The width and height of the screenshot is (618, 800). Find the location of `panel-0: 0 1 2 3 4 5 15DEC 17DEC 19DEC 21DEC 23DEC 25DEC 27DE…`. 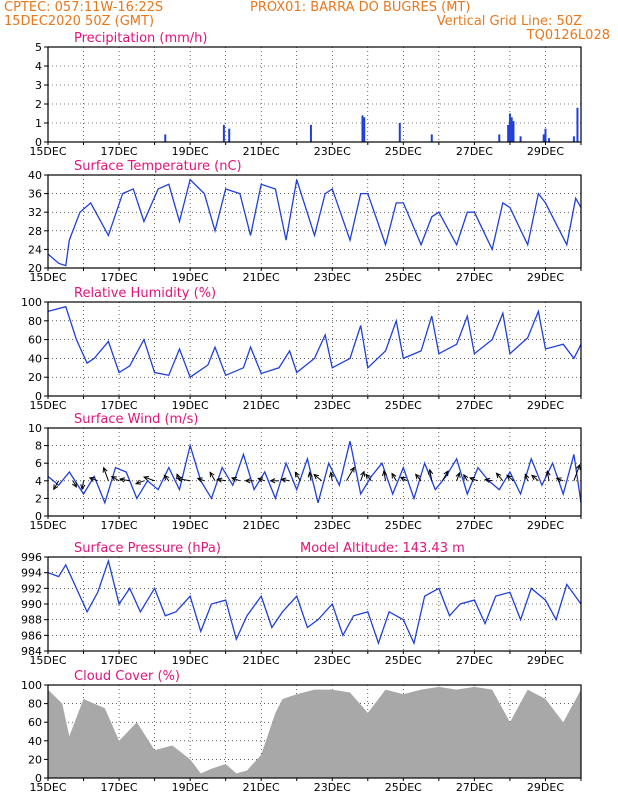

panel-0: 0 1 2 3 4 5 15DEC 17DEC 19DEC 21DEC 23DEC 25DEC 27DE… is located at coordinates (305, 94).